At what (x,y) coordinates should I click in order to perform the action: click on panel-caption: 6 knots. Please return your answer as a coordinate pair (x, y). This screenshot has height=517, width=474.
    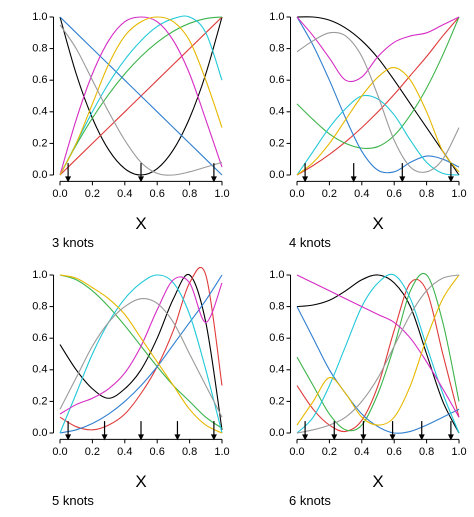
    Looking at the image, I should click on (310, 500).